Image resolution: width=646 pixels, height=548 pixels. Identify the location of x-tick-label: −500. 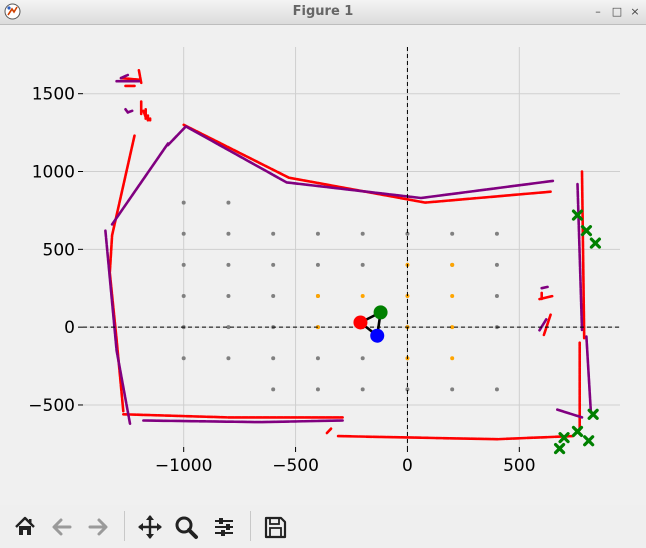
(295, 466).